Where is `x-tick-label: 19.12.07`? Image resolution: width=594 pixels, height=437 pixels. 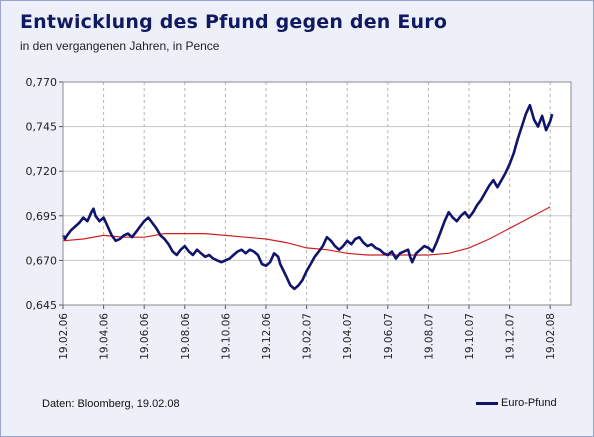
x-tick-label: 19.12.07 is located at coordinates (511, 336).